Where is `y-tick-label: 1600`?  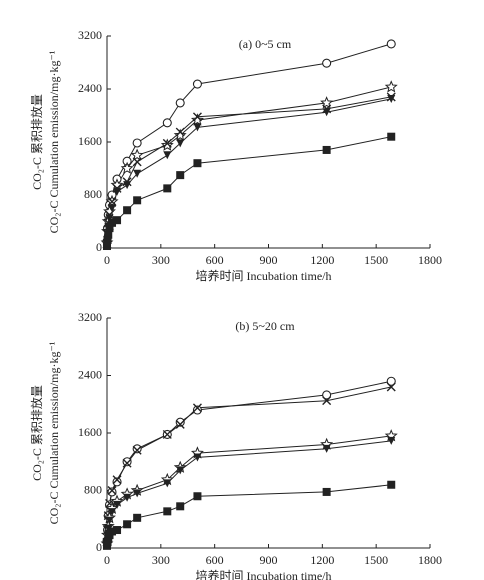
y-tick-label: 1600 is located at coordinates (90, 141).